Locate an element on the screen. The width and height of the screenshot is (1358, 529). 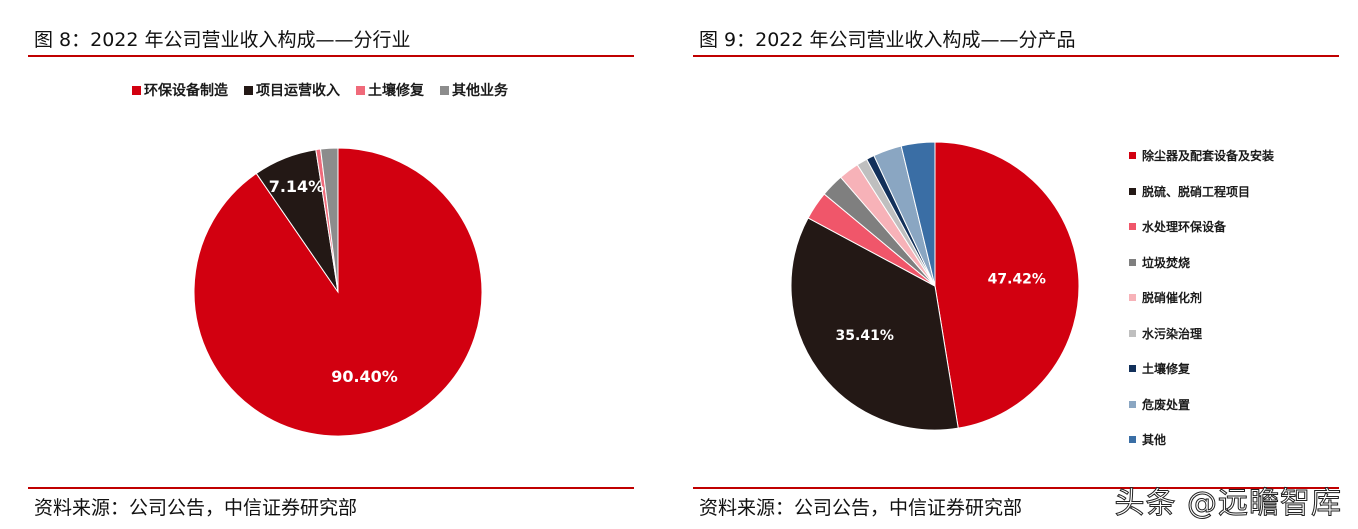
legend-label: 除尘器及配套设备及安装 is located at coordinates (1208, 156).